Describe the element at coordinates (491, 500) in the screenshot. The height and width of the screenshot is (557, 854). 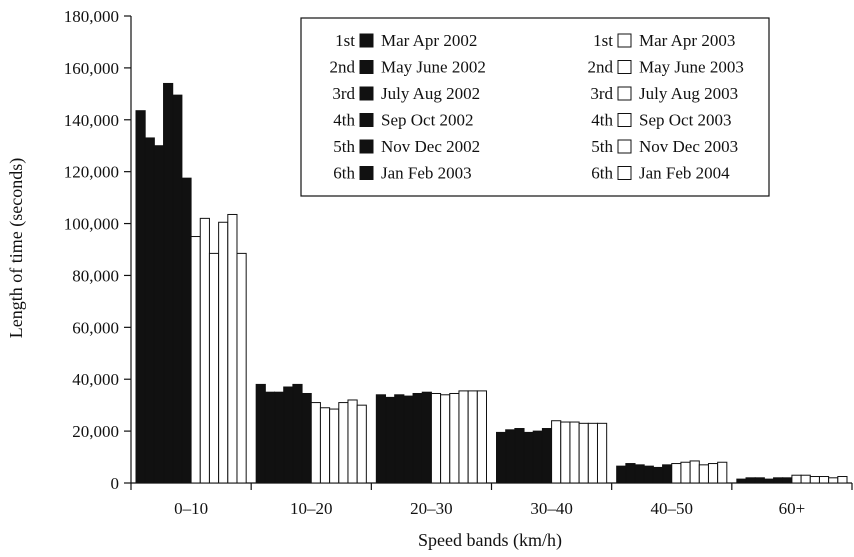
I see `x-axis: 0–10 10–20 20–30 30–40 40–50 60+` at that location.